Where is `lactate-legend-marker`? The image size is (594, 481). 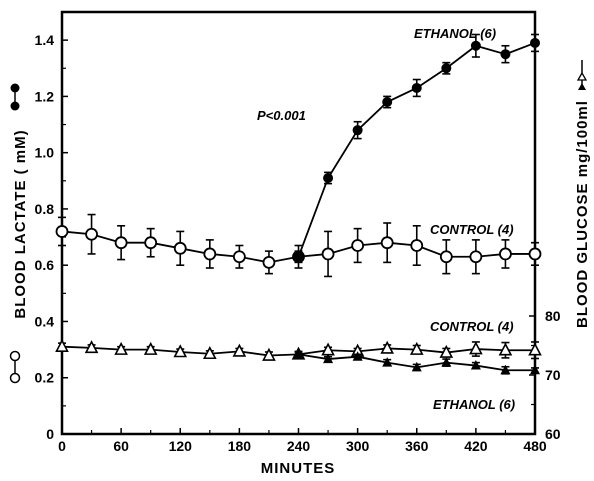
lactate-legend-marker is located at coordinates (15, 233).